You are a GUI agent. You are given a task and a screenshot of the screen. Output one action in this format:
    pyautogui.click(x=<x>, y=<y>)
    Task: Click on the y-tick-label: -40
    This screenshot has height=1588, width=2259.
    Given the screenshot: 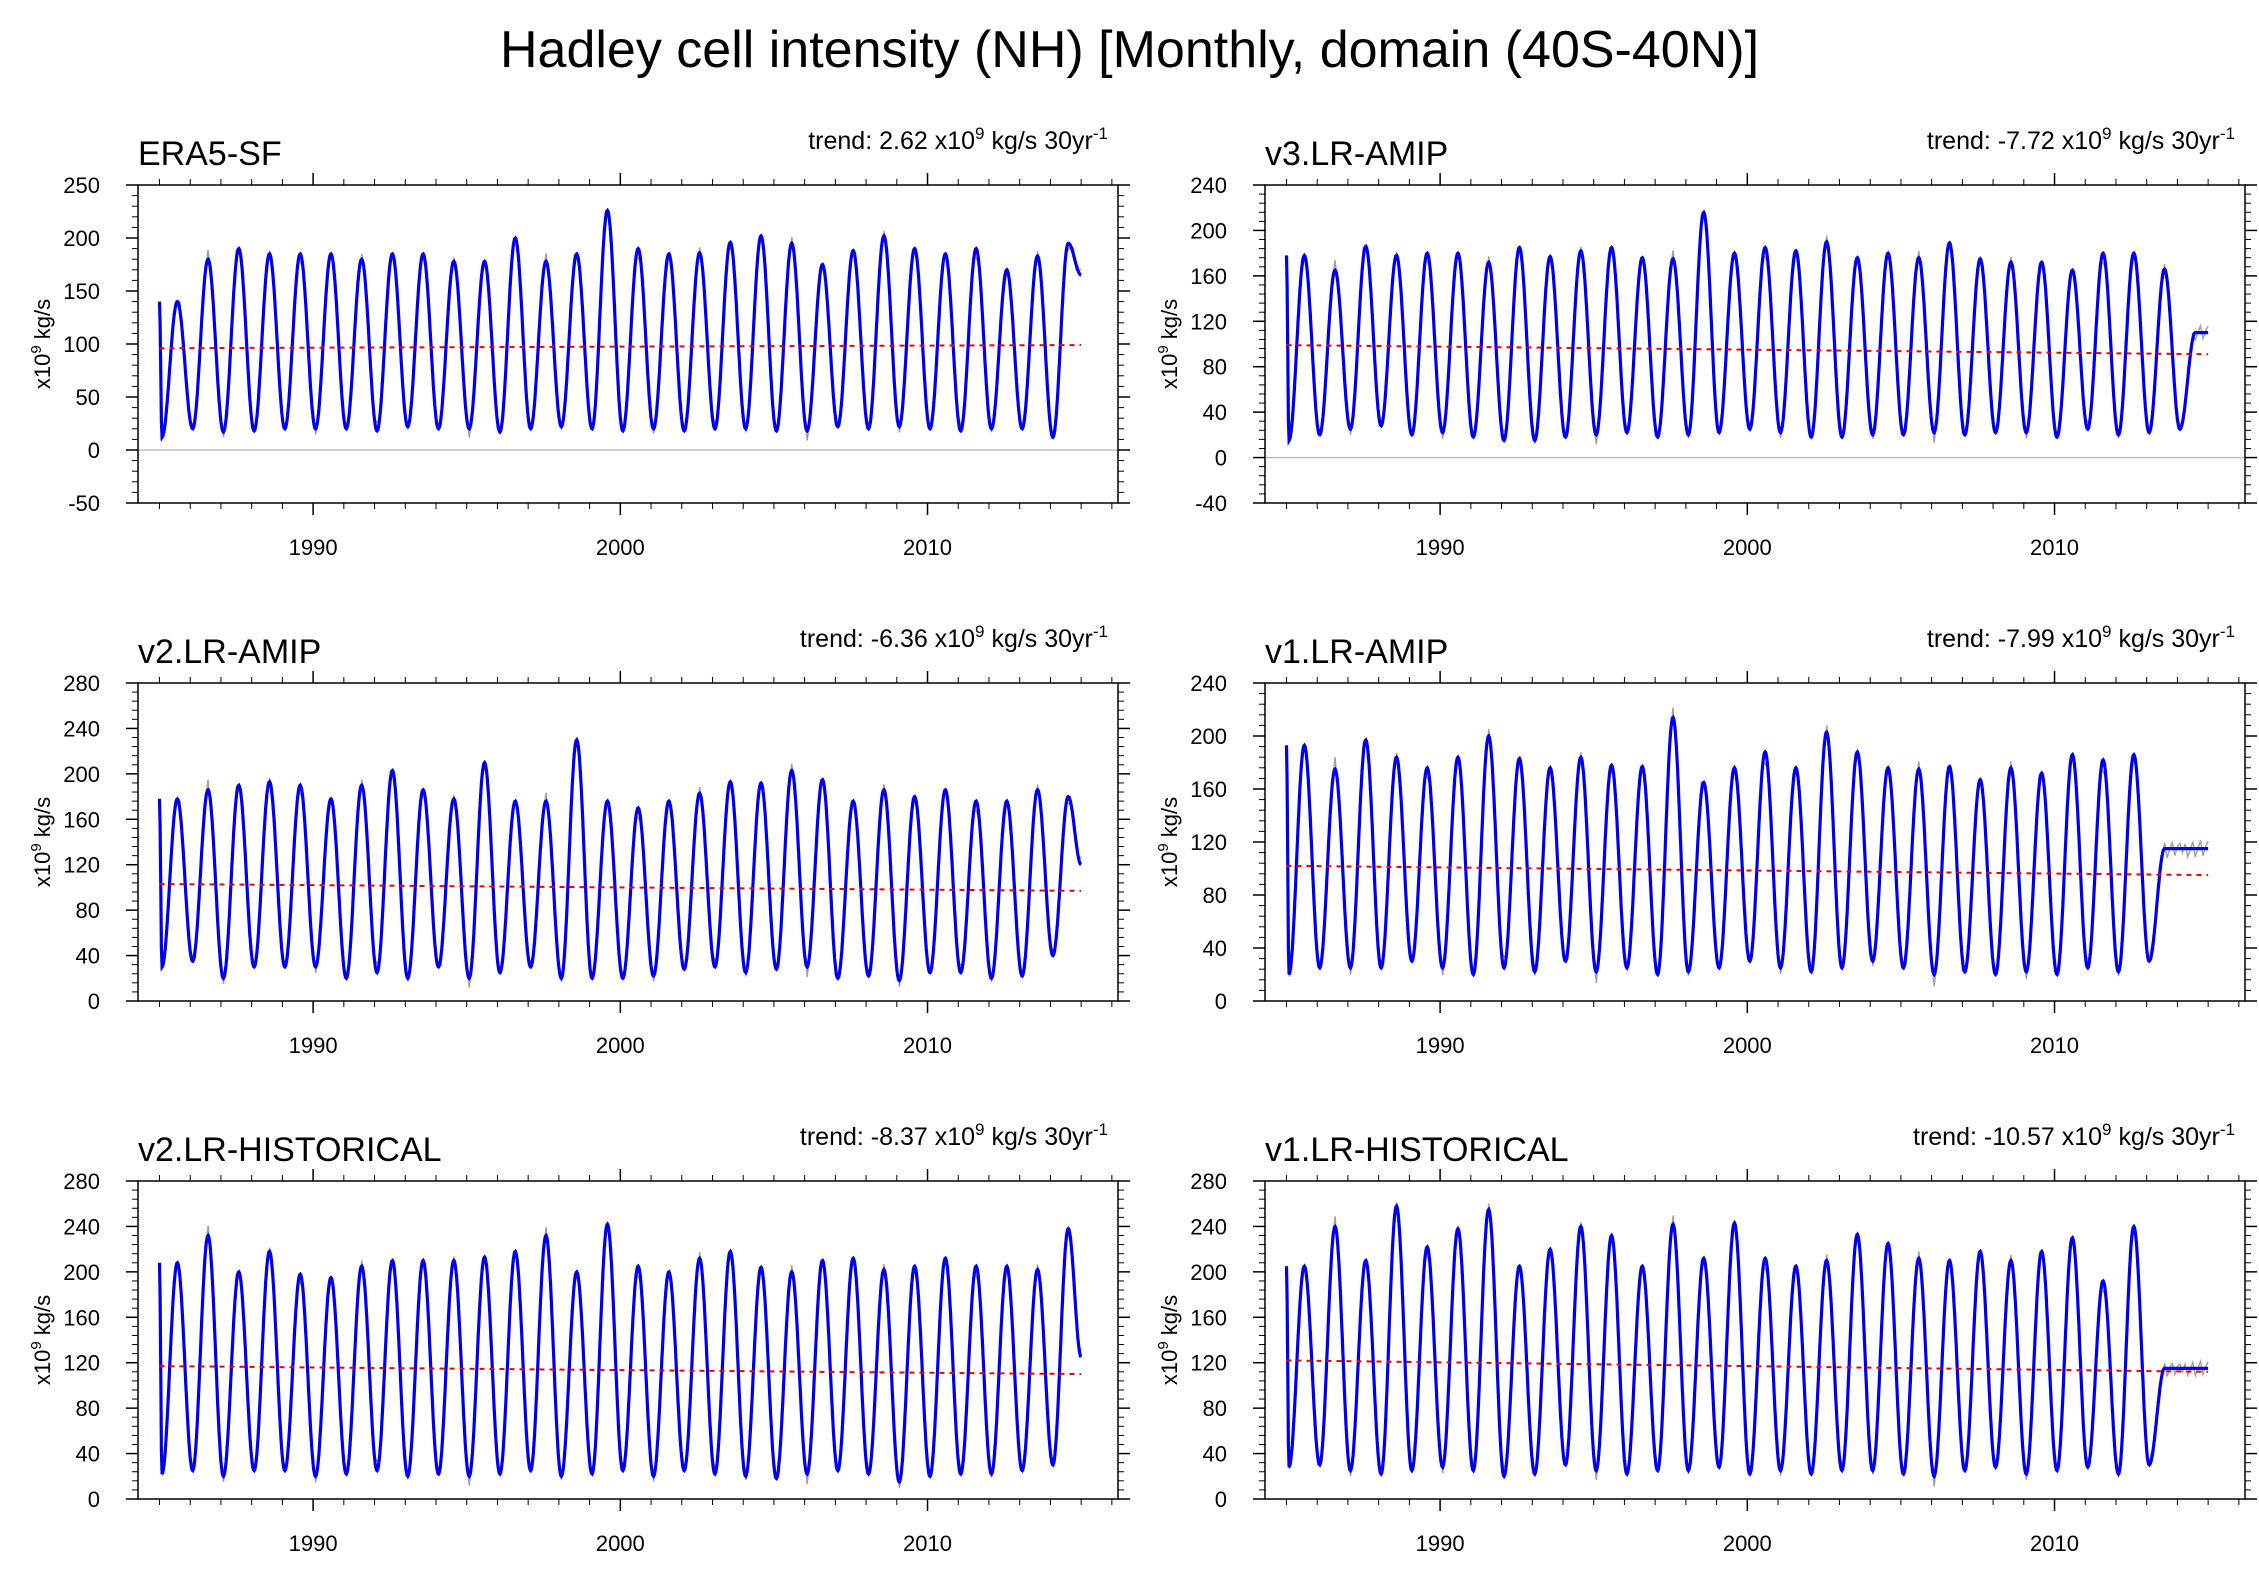 What is the action you would take?
    pyautogui.click(x=1211, y=503)
    